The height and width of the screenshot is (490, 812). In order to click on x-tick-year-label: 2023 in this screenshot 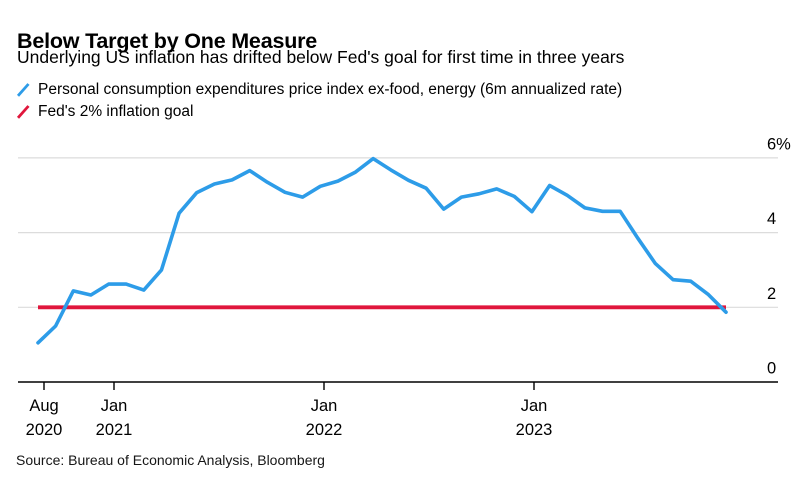, I will do `click(534, 430)`.